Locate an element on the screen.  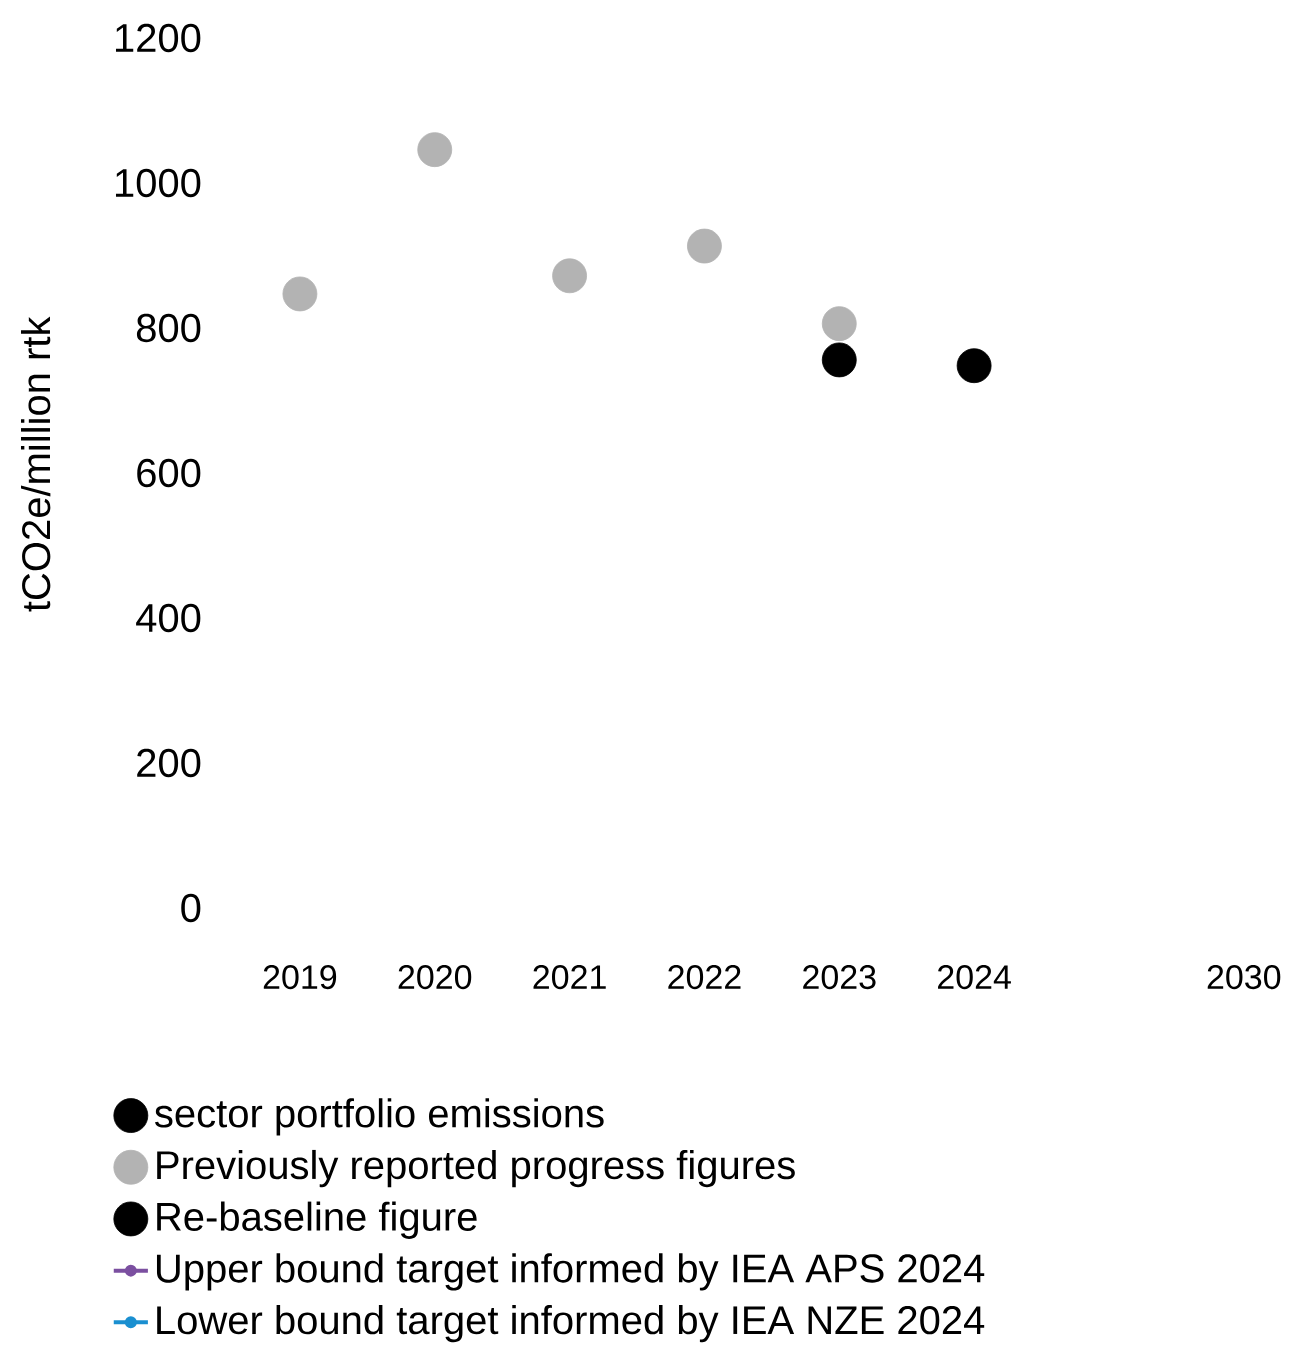
legend-label: Re-baseline figure is located at coordinates (317, 1220).